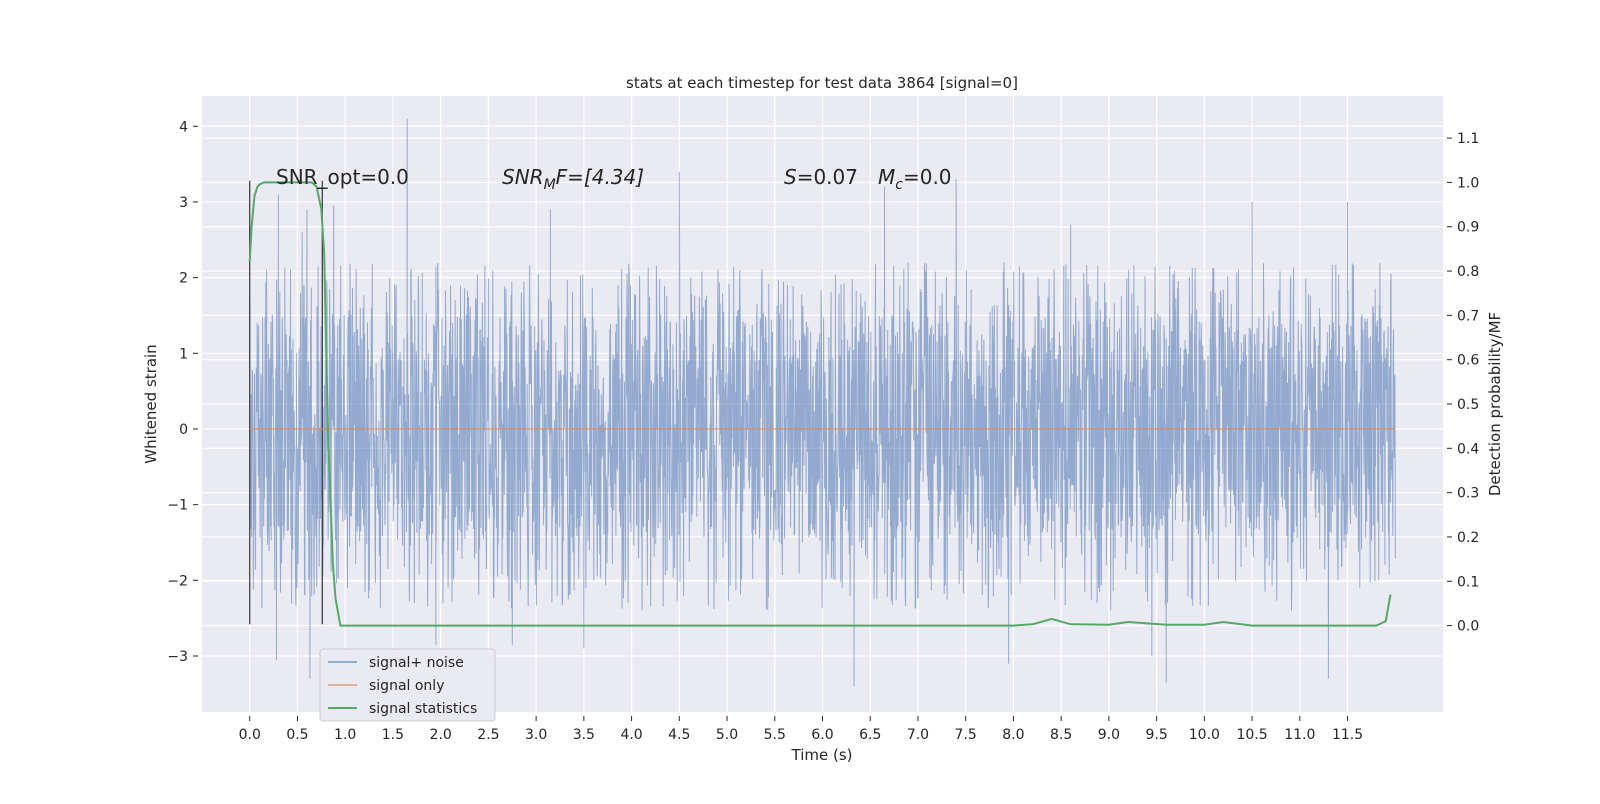 The height and width of the screenshot is (804, 1600). Describe the element at coordinates (1468, 272) in the screenshot. I see `y2-tick-label: 0.8` at that location.